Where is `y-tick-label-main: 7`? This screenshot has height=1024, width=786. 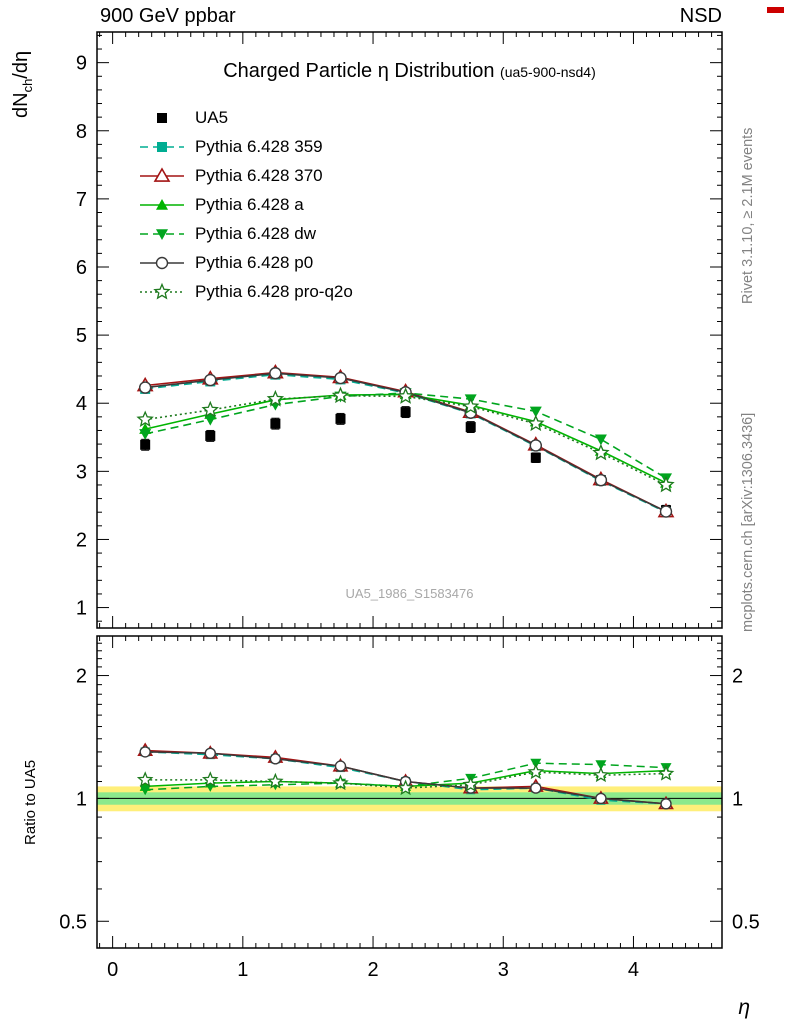
y-tick-label-main: 7 is located at coordinates (81, 200).